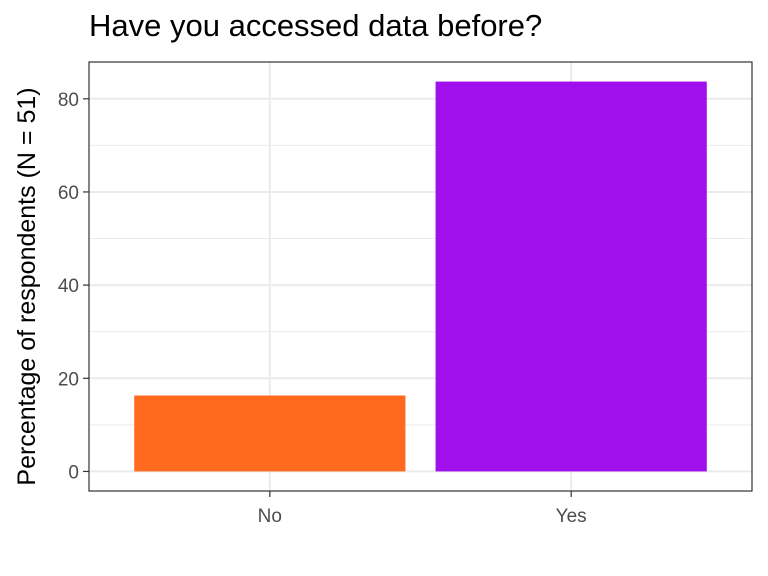  What do you see at coordinates (68, 286) in the screenshot?
I see `y-tick-label: 40` at bounding box center [68, 286].